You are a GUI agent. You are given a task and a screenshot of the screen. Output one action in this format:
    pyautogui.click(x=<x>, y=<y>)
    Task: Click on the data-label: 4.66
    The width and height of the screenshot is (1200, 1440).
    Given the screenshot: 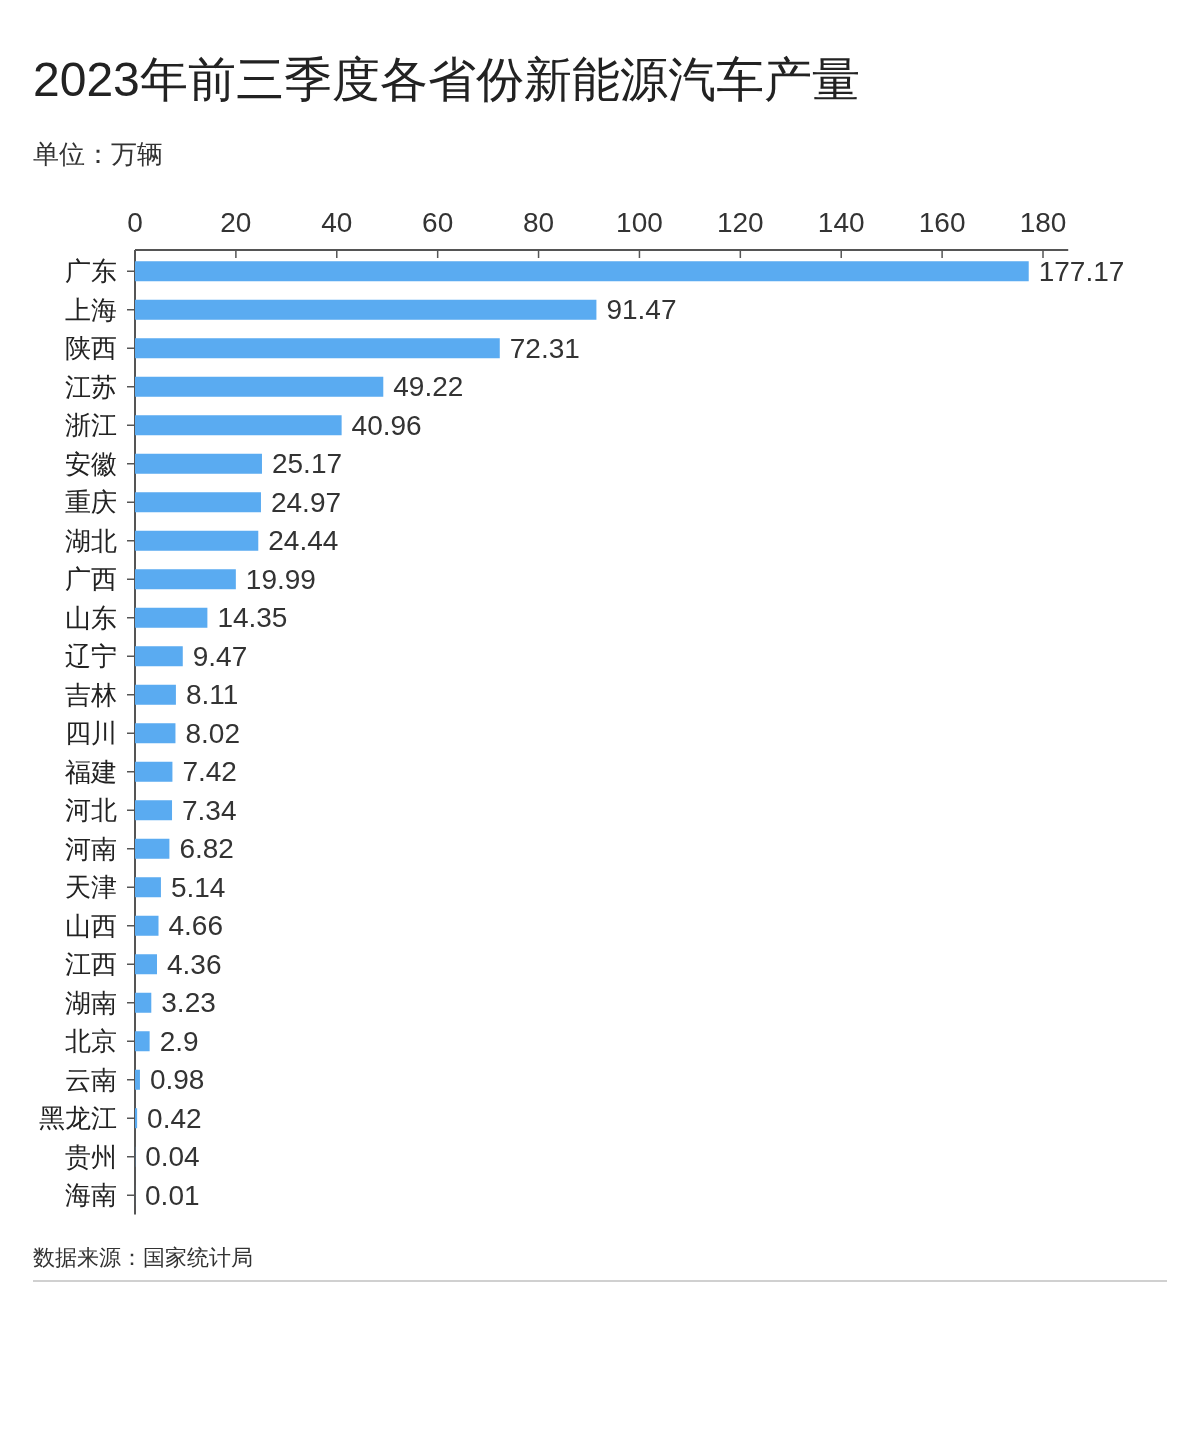 What is the action you would take?
    pyautogui.click(x=195, y=926)
    